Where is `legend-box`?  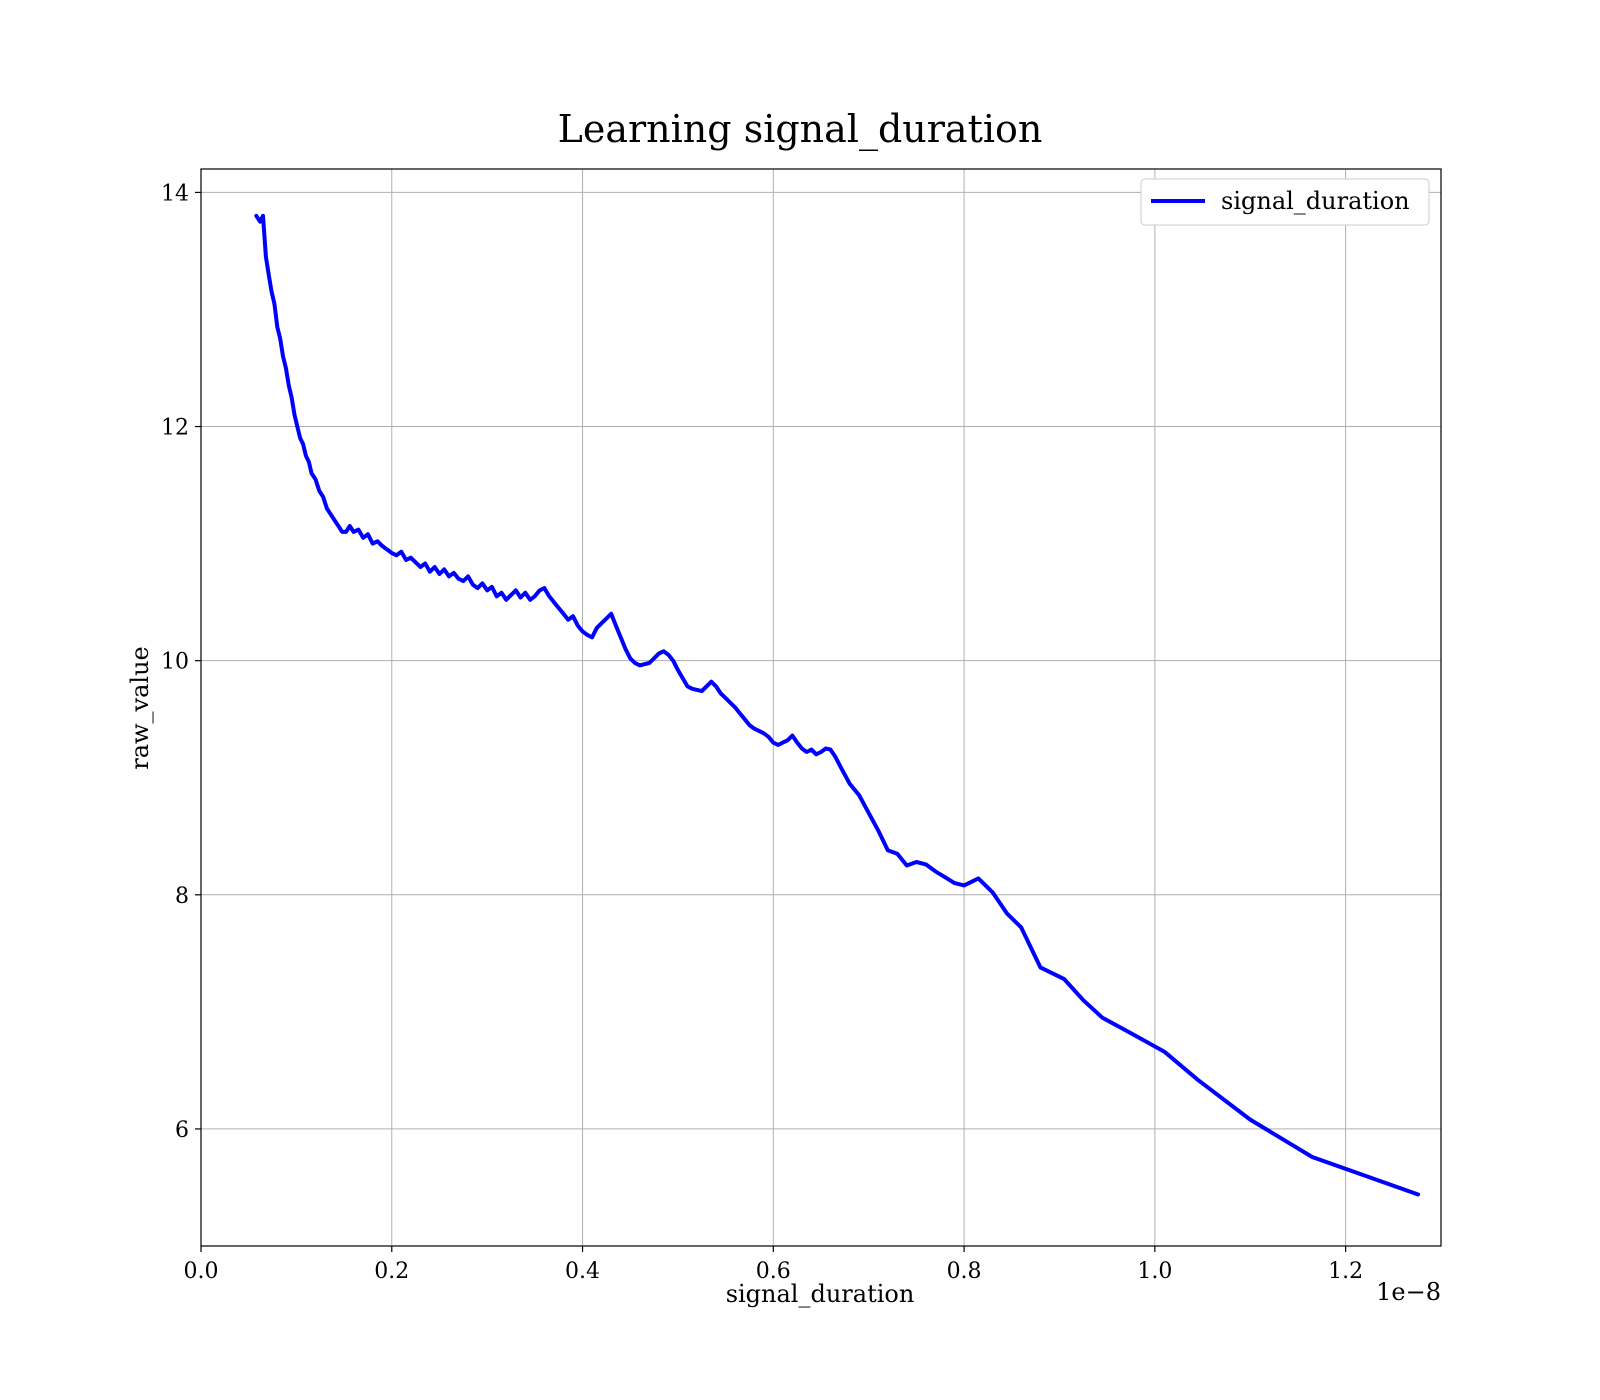
legend-box is located at coordinates (1285, 202).